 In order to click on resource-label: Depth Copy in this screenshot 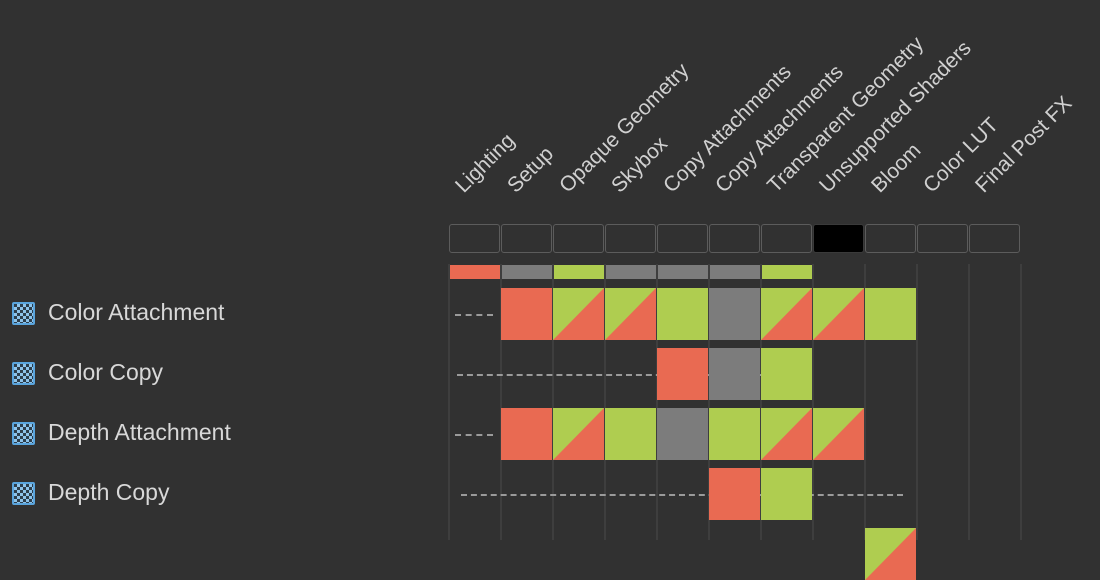, I will do `click(109, 492)`.